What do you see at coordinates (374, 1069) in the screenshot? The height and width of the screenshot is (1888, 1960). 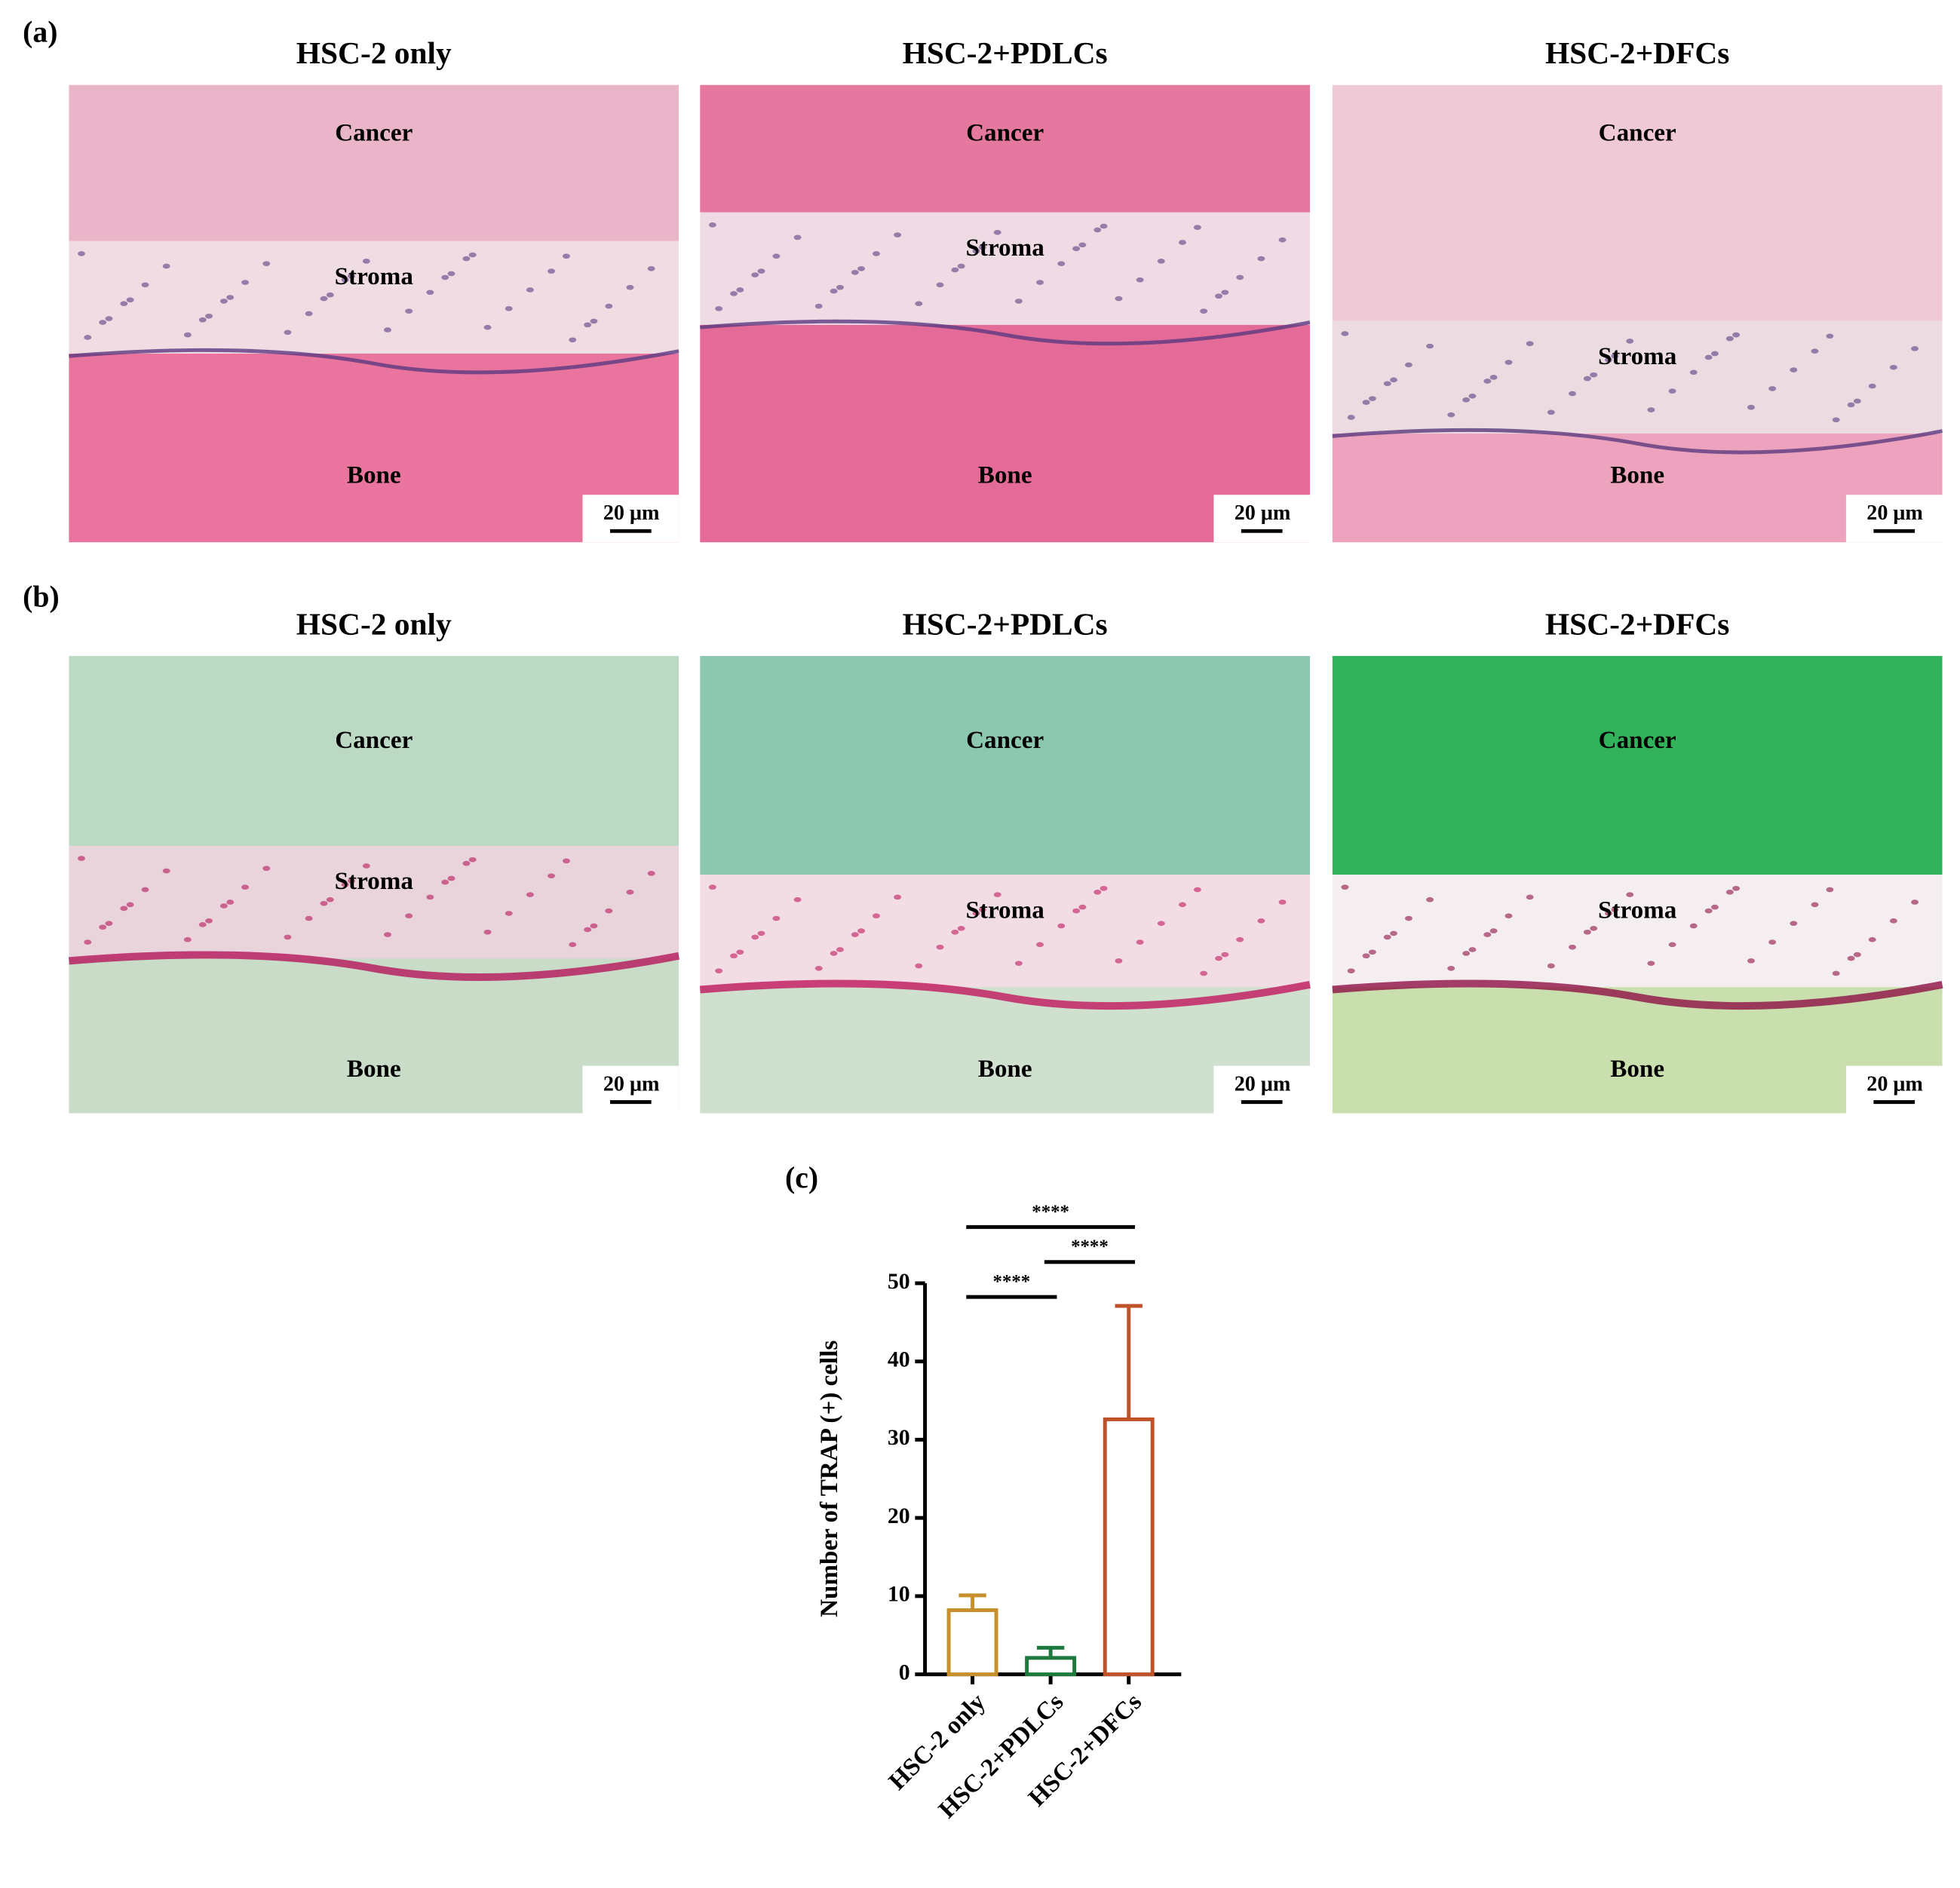 I see `region-label: Bone` at bounding box center [374, 1069].